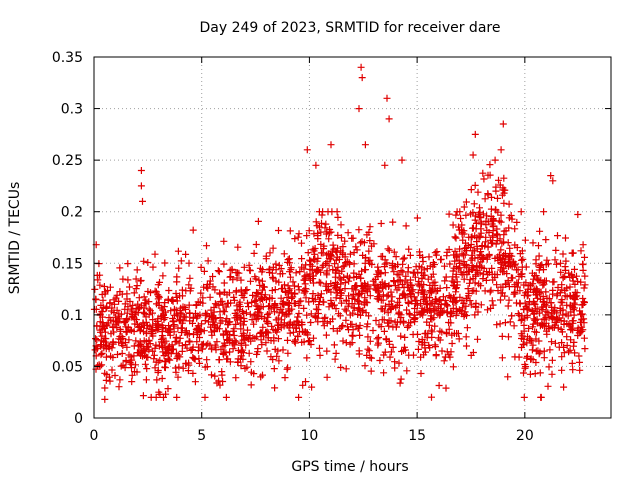 The height and width of the screenshot is (485, 640). I want to click on x-tick-label: 5, so click(201, 436).